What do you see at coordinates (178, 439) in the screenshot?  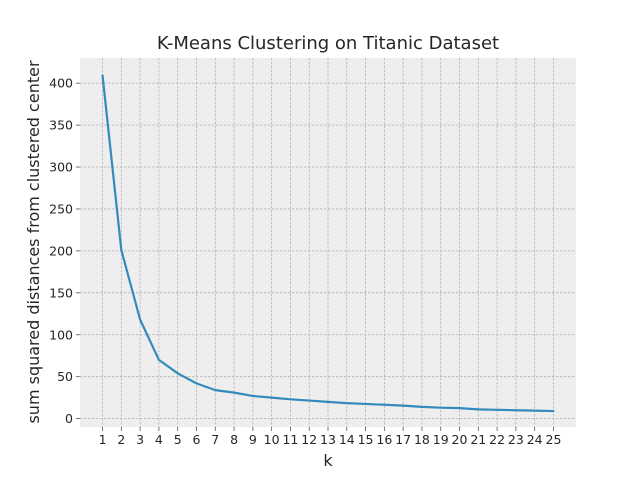 I see `x-tick-label: 5` at bounding box center [178, 439].